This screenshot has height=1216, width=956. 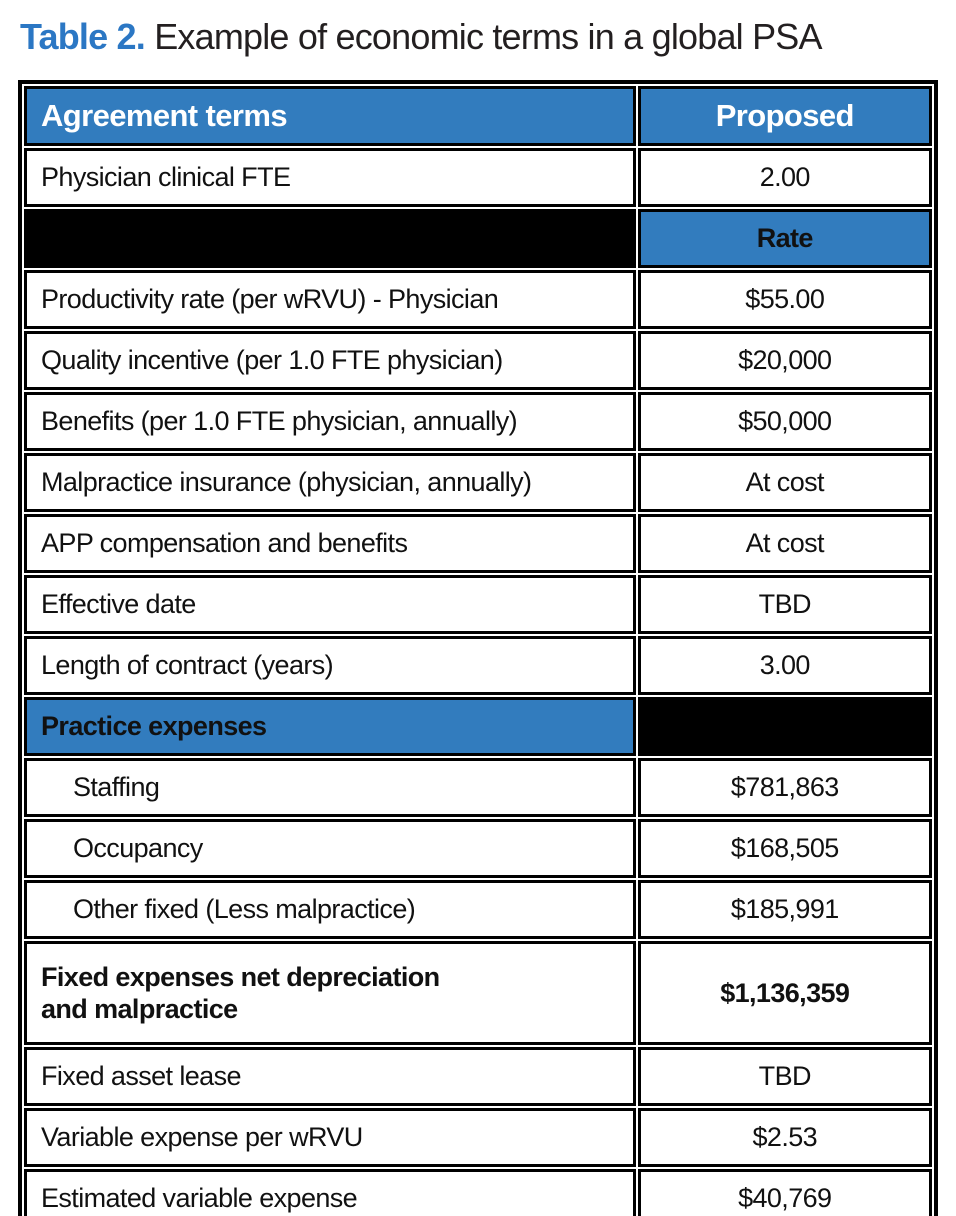 I want to click on row-label: Productivity rate (per wRVU) - Physician, so click(x=330, y=299).